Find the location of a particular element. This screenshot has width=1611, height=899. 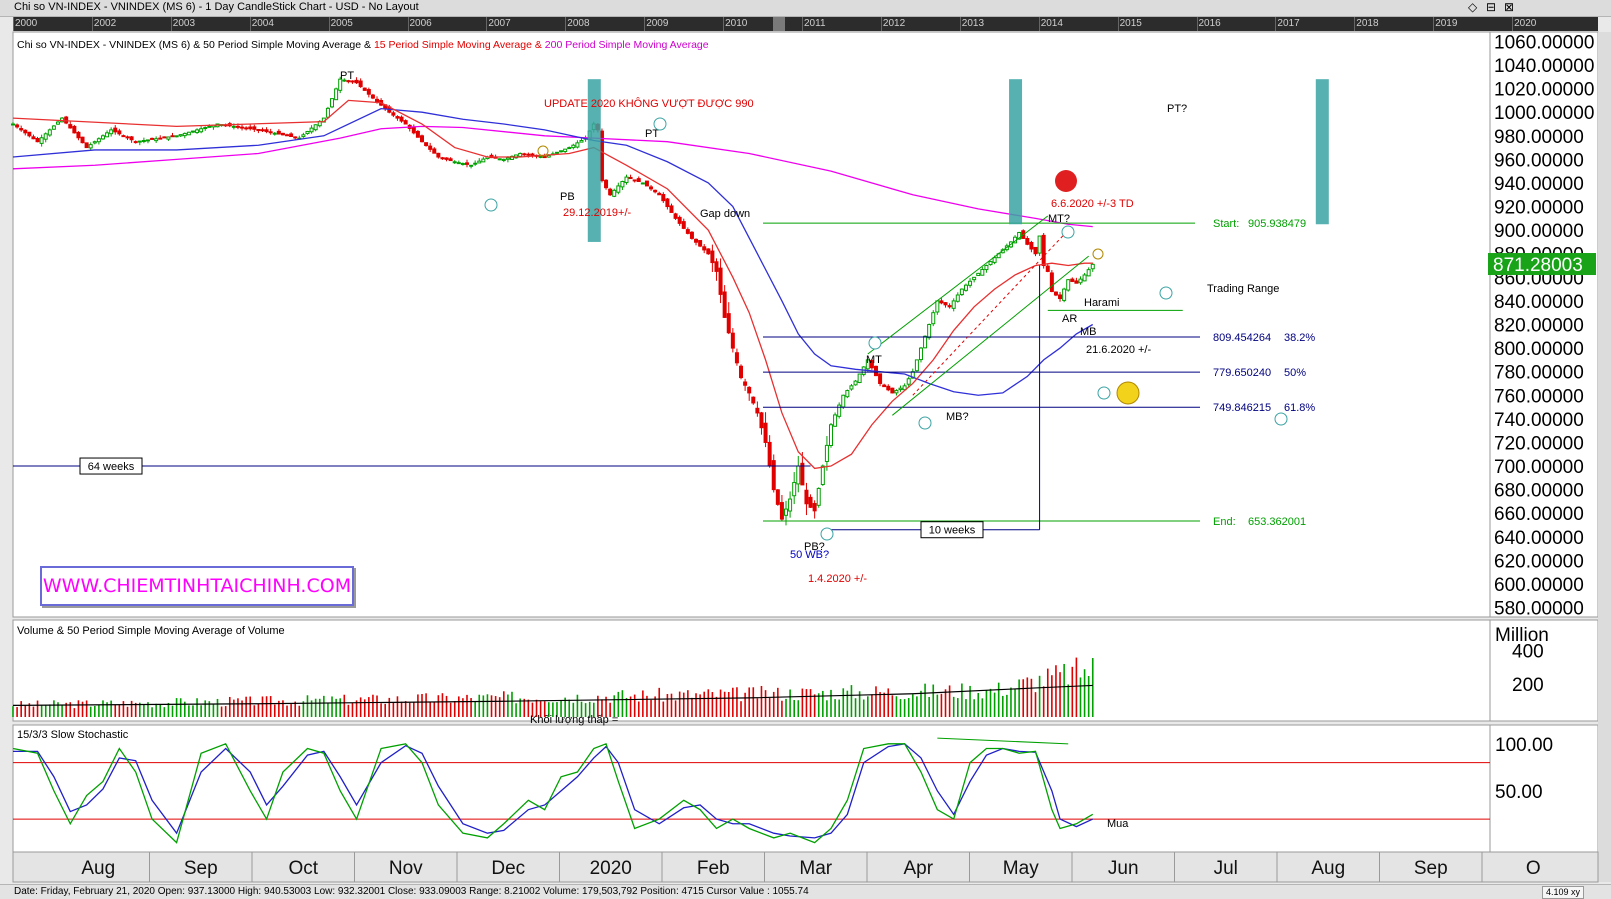

x-axis-band is located at coordinates (805, 867).